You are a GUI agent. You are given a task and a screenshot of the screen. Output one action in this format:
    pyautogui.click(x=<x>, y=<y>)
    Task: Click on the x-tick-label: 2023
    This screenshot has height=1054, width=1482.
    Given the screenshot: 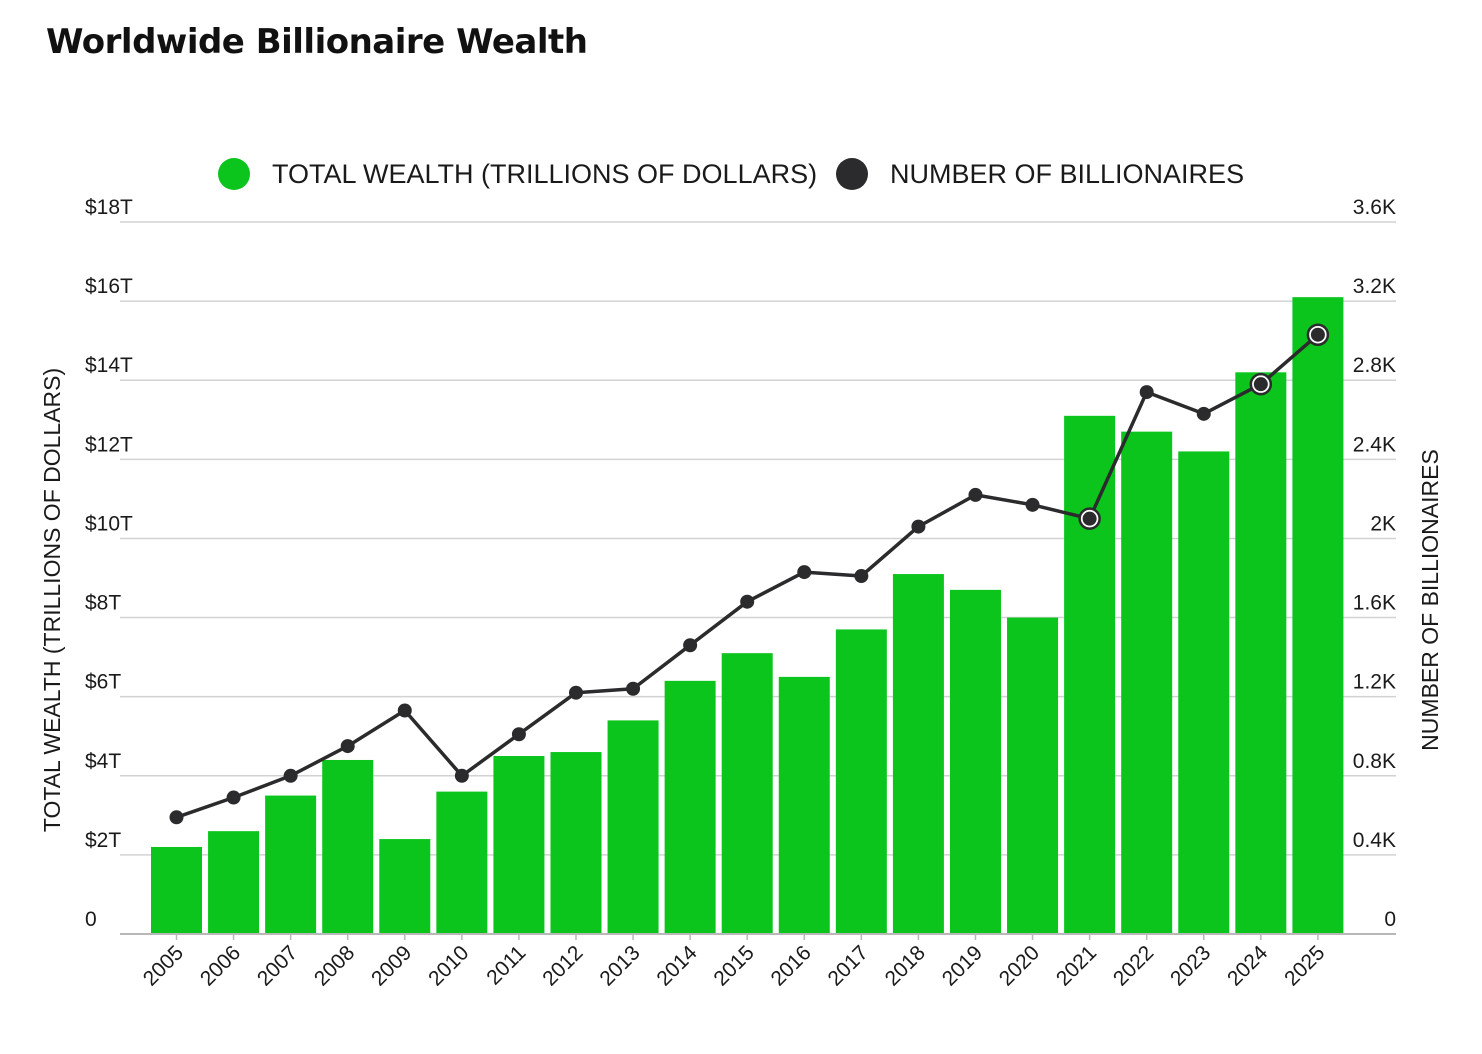 What is the action you would take?
    pyautogui.click(x=1190, y=965)
    